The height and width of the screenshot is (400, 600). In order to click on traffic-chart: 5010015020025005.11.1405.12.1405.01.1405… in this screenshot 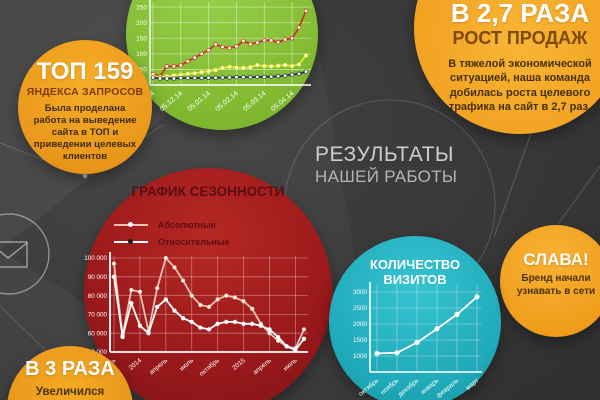, I will do `click(221, 56)`.